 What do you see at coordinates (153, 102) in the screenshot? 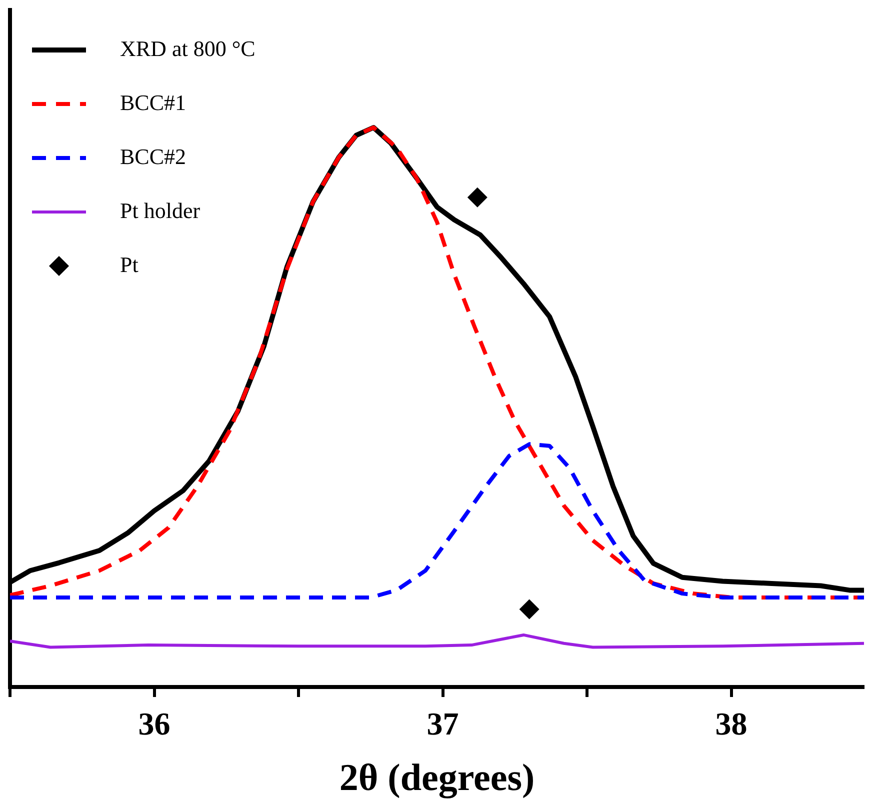
I see `legend-label: BCC#1` at bounding box center [153, 102].